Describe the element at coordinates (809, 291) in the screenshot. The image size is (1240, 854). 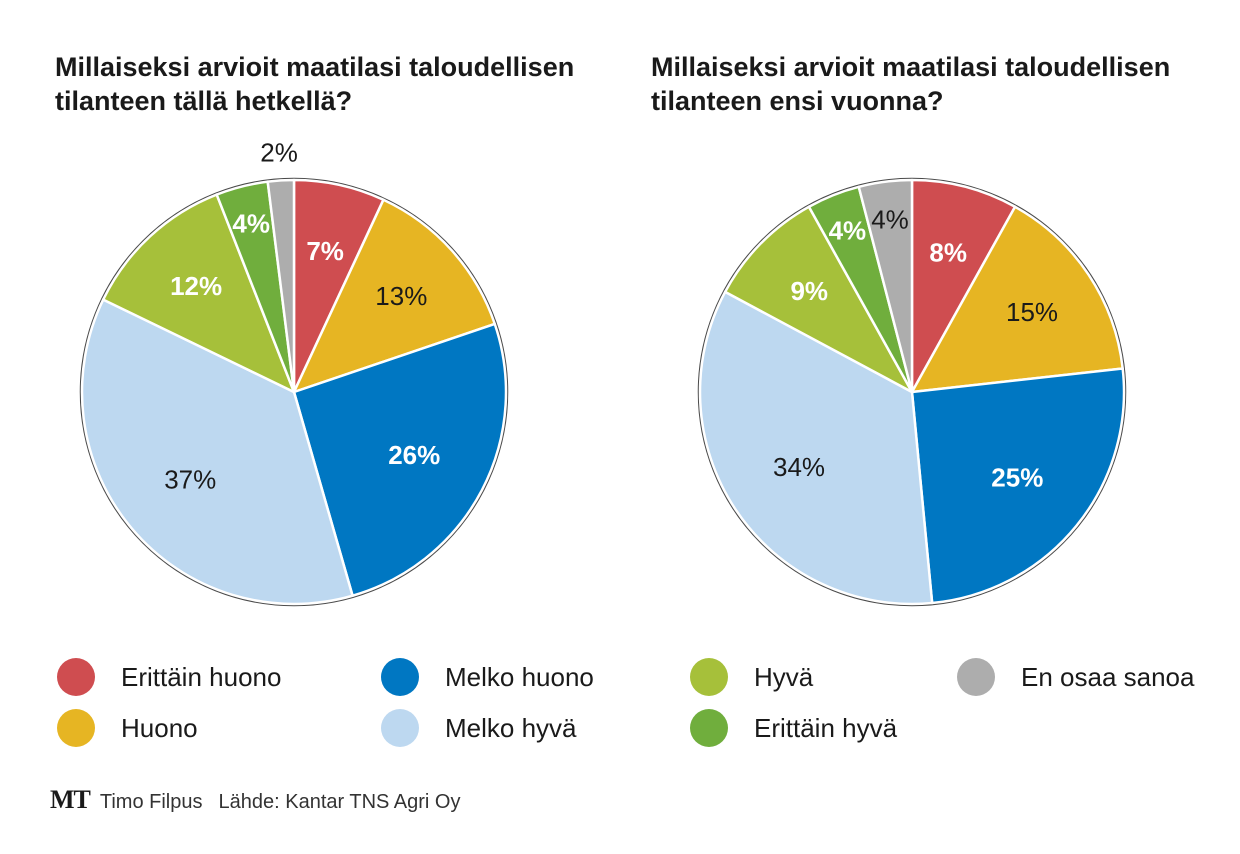
I see `pie-label-hyva: 9%` at that location.